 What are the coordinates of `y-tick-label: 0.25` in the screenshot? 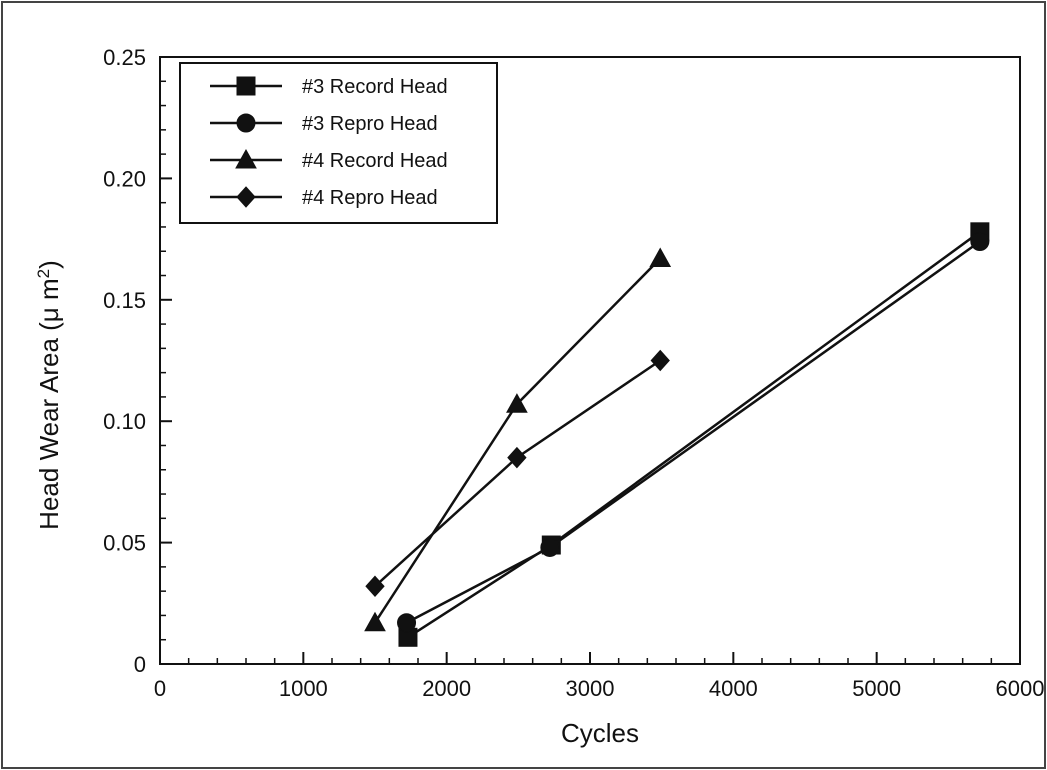 It's located at (124, 57).